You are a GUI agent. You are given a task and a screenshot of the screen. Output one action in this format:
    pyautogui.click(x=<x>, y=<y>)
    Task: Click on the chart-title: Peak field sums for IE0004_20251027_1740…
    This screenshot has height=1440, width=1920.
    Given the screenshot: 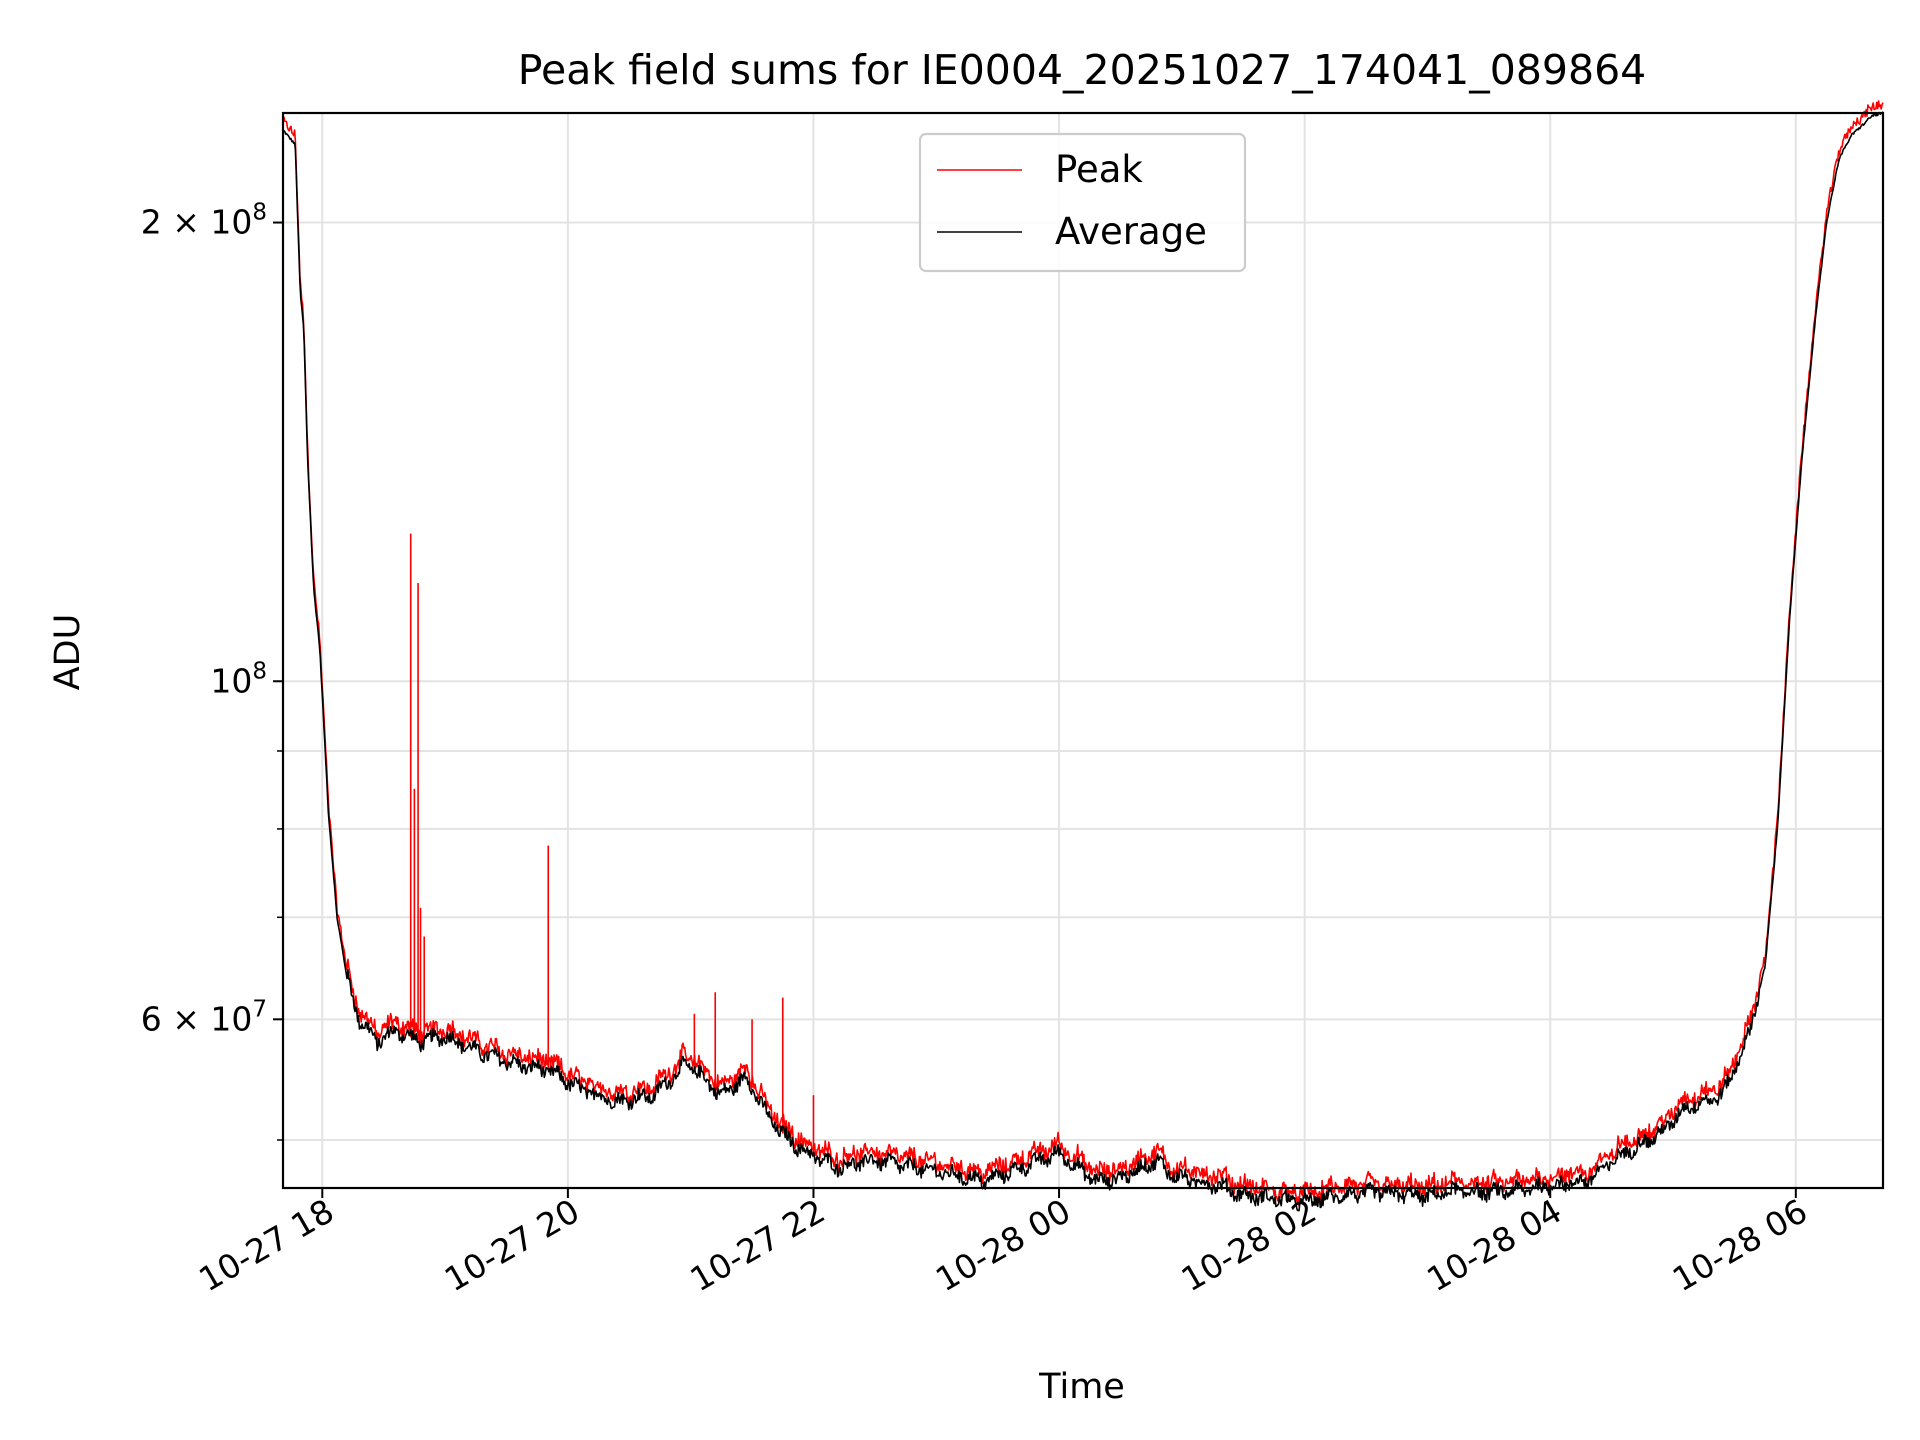 What is the action you would take?
    pyautogui.click(x=1082, y=70)
    